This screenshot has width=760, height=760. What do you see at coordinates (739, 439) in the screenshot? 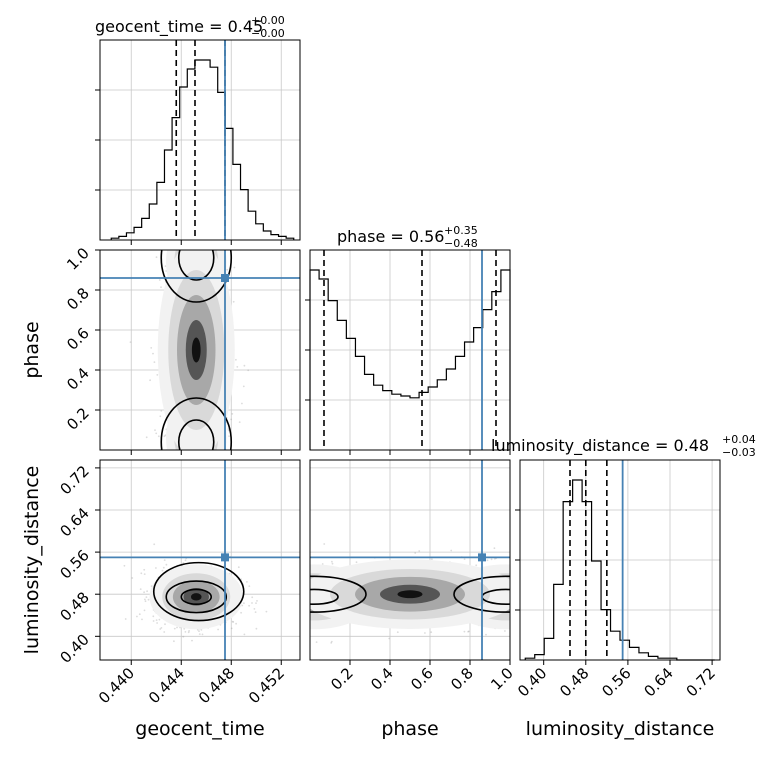
I see `title-luminosity-distance-plus: +0.04` at bounding box center [739, 439].